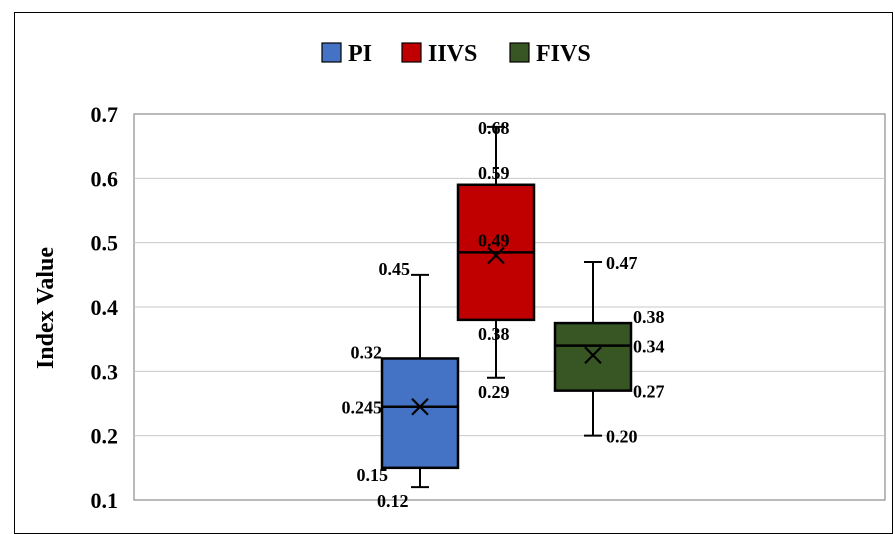 This screenshot has width=895, height=534. I want to click on box-pi: 0.45 0.32 0.245 0.15 0.12, so click(401, 385).